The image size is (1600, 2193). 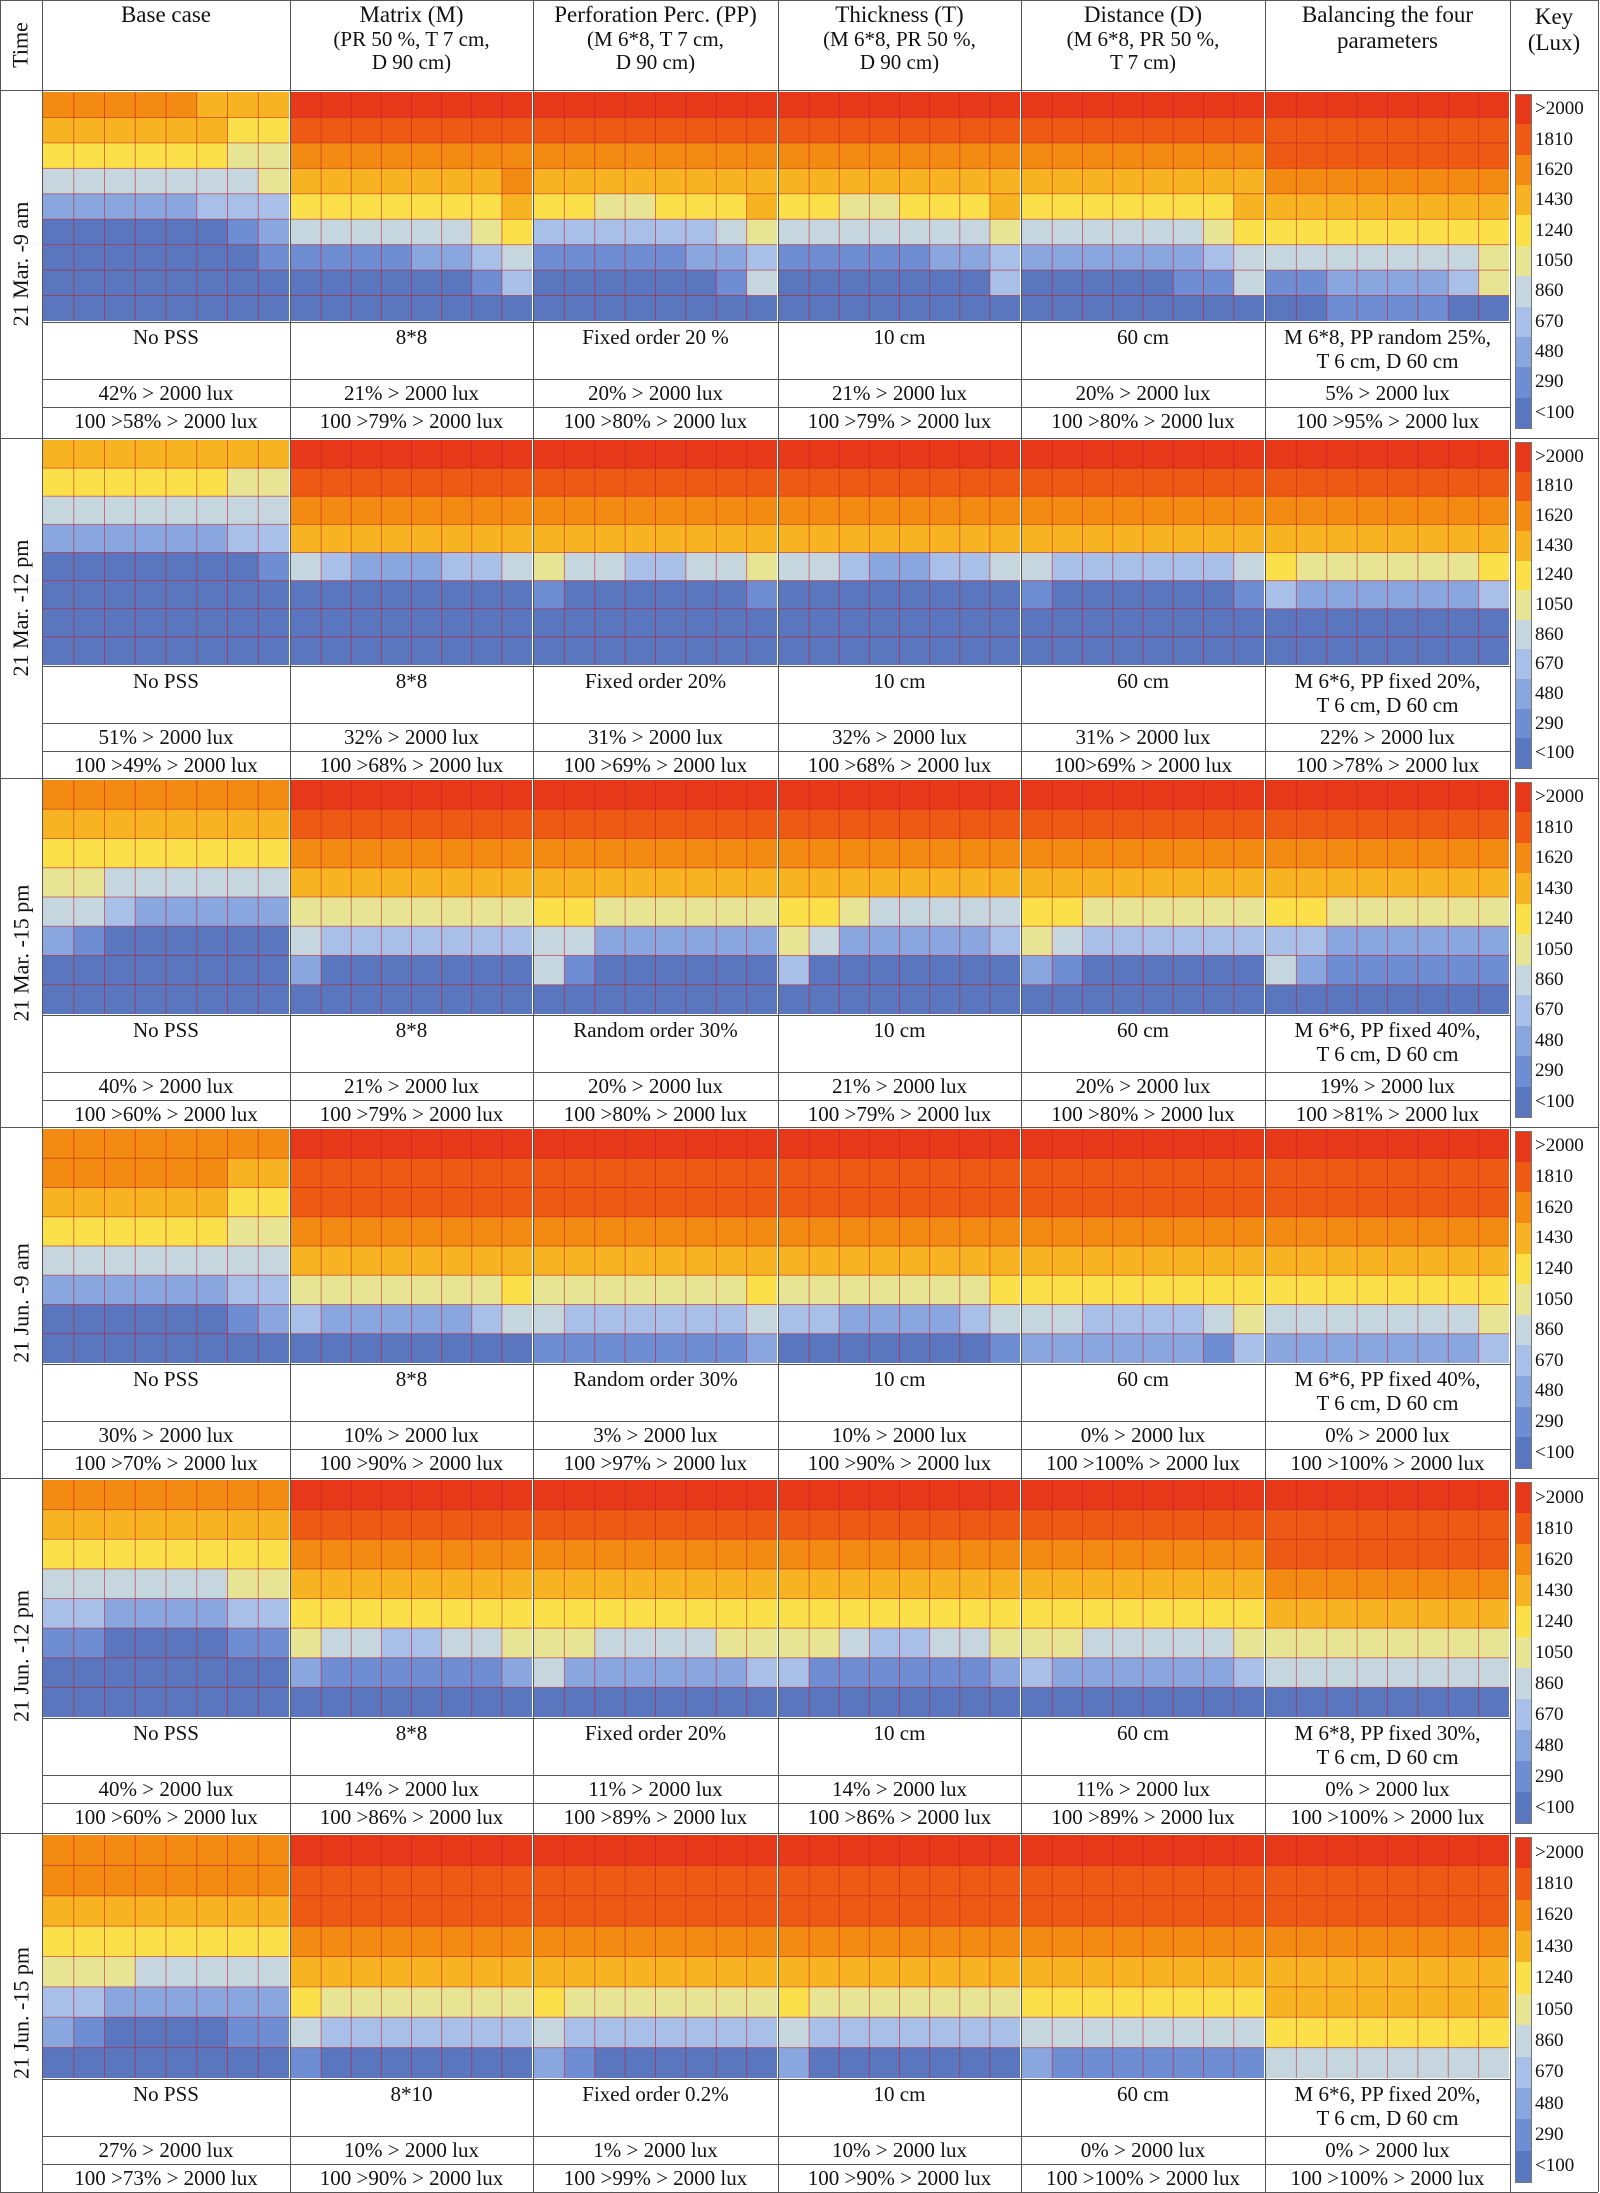 I want to click on illuminance-heatmap, so click(x=899, y=206).